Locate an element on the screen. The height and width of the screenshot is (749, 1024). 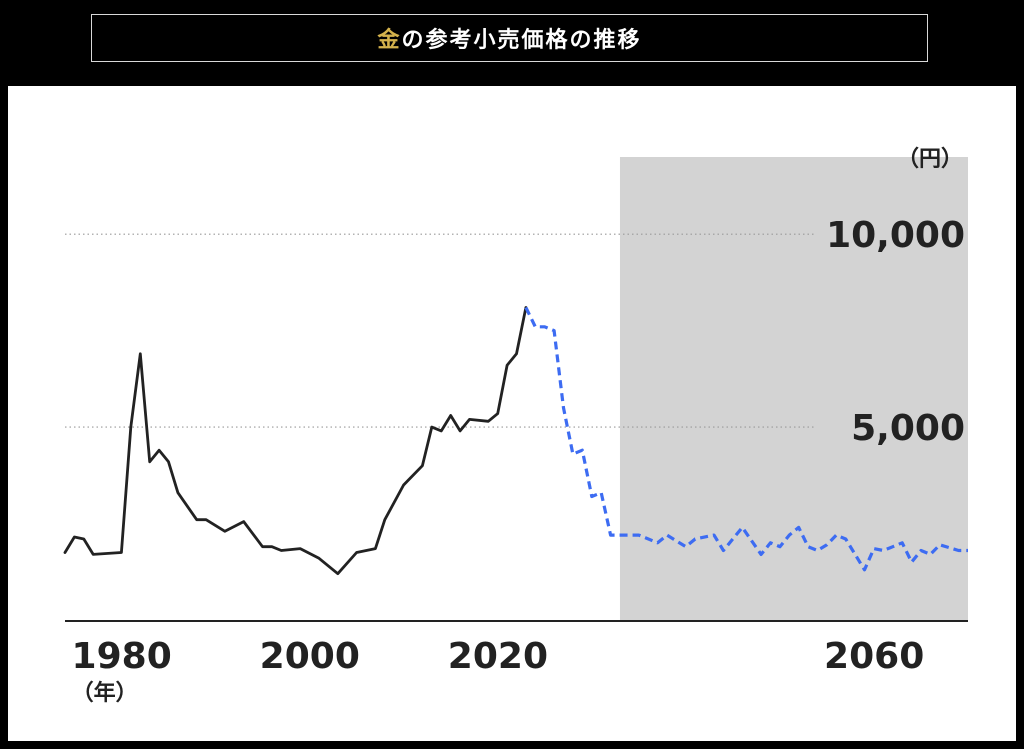
y-tick-label: 5,000 is located at coordinates (908, 428).